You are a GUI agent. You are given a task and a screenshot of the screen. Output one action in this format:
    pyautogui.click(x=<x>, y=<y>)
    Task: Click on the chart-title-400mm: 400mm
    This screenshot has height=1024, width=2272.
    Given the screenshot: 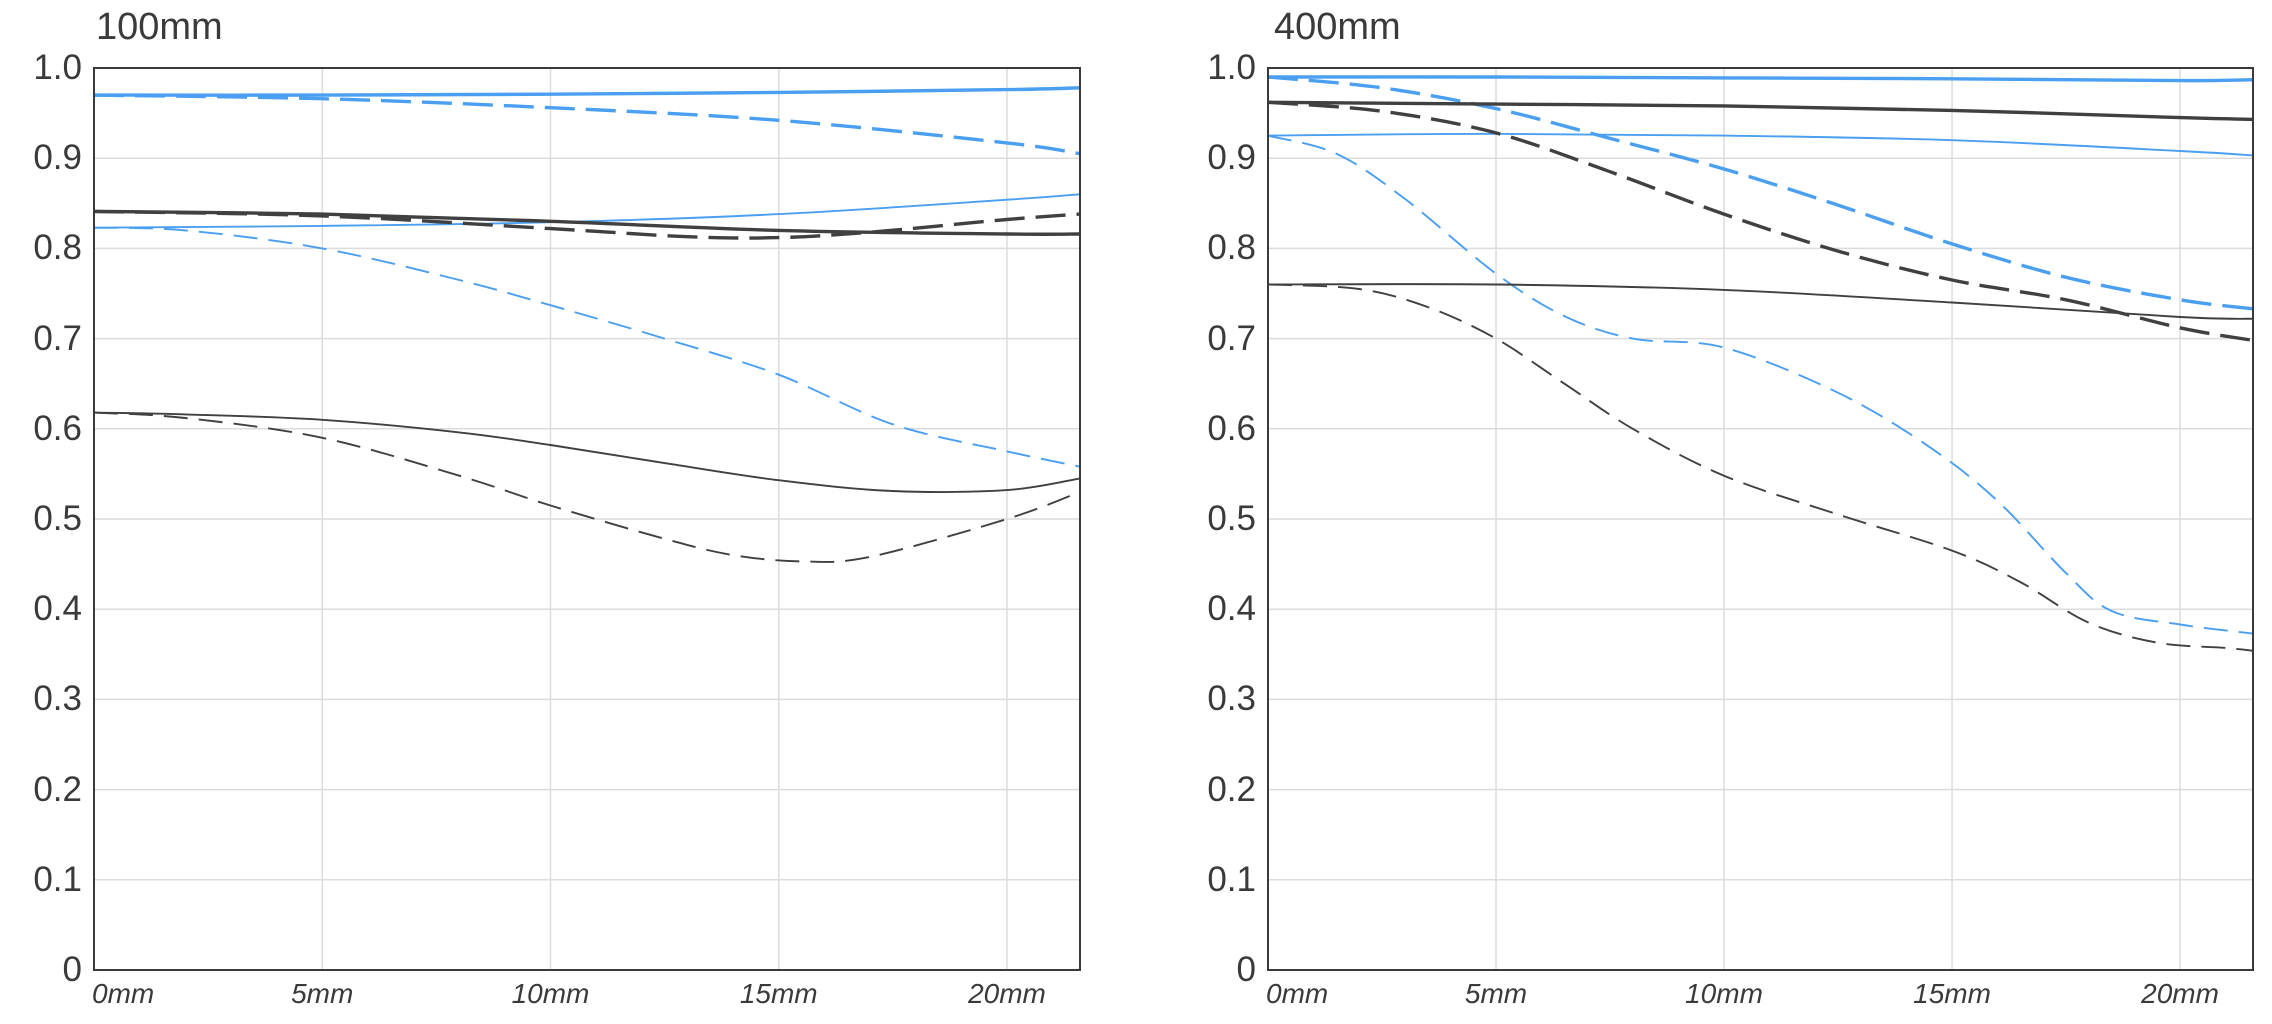 What is the action you would take?
    pyautogui.click(x=1337, y=27)
    